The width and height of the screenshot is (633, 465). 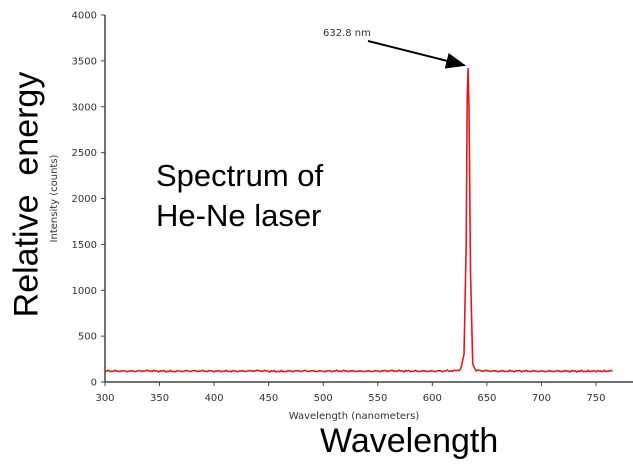 What do you see at coordinates (84, 153) in the screenshot?
I see `y-tick-label: 2500` at bounding box center [84, 153].